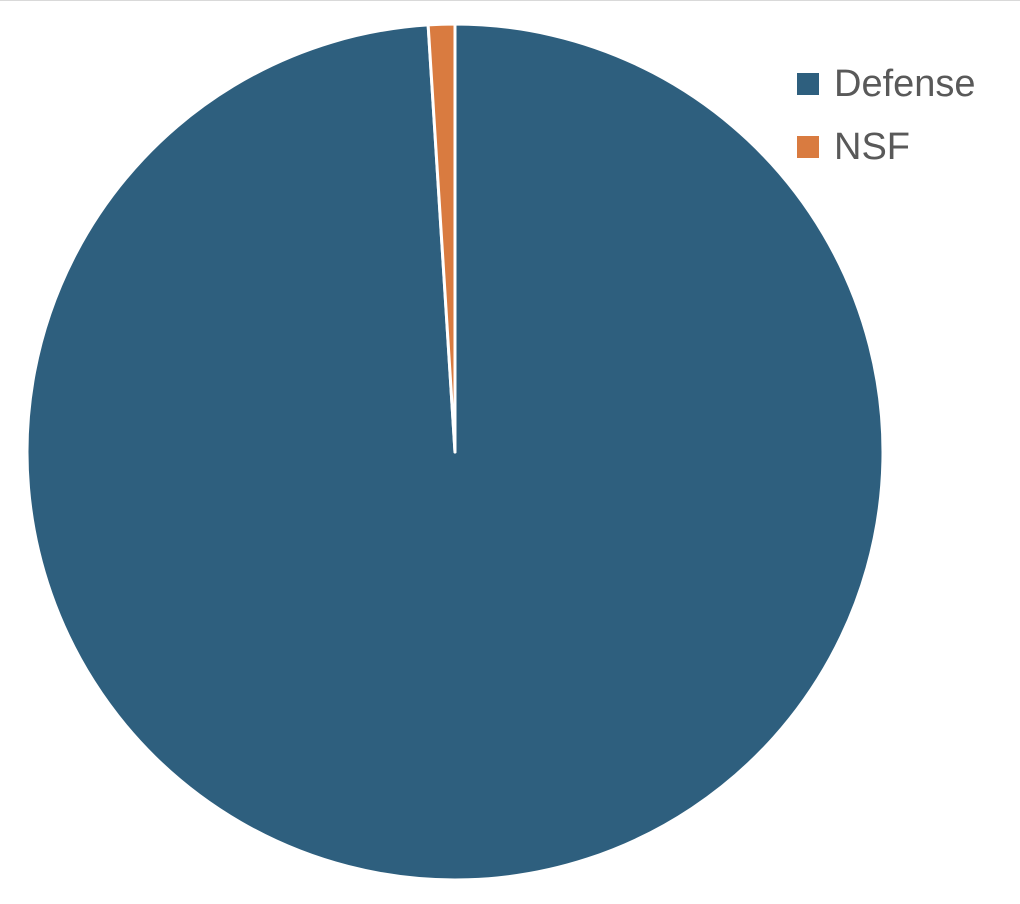 This screenshot has width=1020, height=904. I want to click on legend-label: NSF, so click(872, 147).